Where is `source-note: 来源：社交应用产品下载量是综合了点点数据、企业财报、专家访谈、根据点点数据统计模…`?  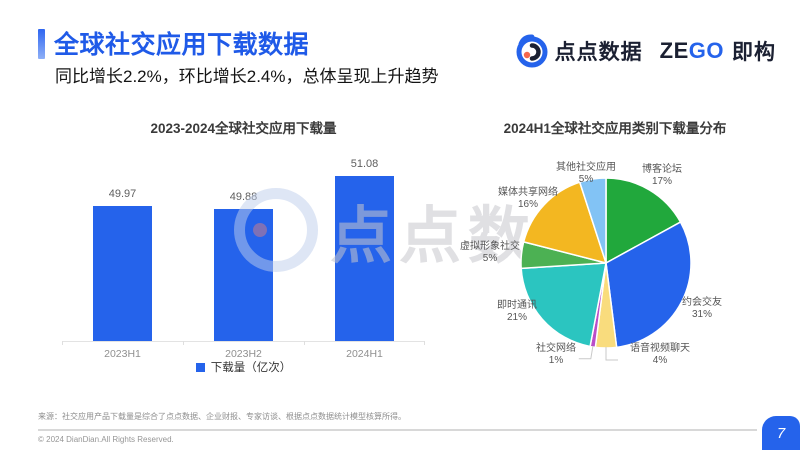 source-note: 来源：社交应用产品下载量是综合了点点数据、企业财报、专家访谈、根据点点数据统计模… is located at coordinates (222, 416).